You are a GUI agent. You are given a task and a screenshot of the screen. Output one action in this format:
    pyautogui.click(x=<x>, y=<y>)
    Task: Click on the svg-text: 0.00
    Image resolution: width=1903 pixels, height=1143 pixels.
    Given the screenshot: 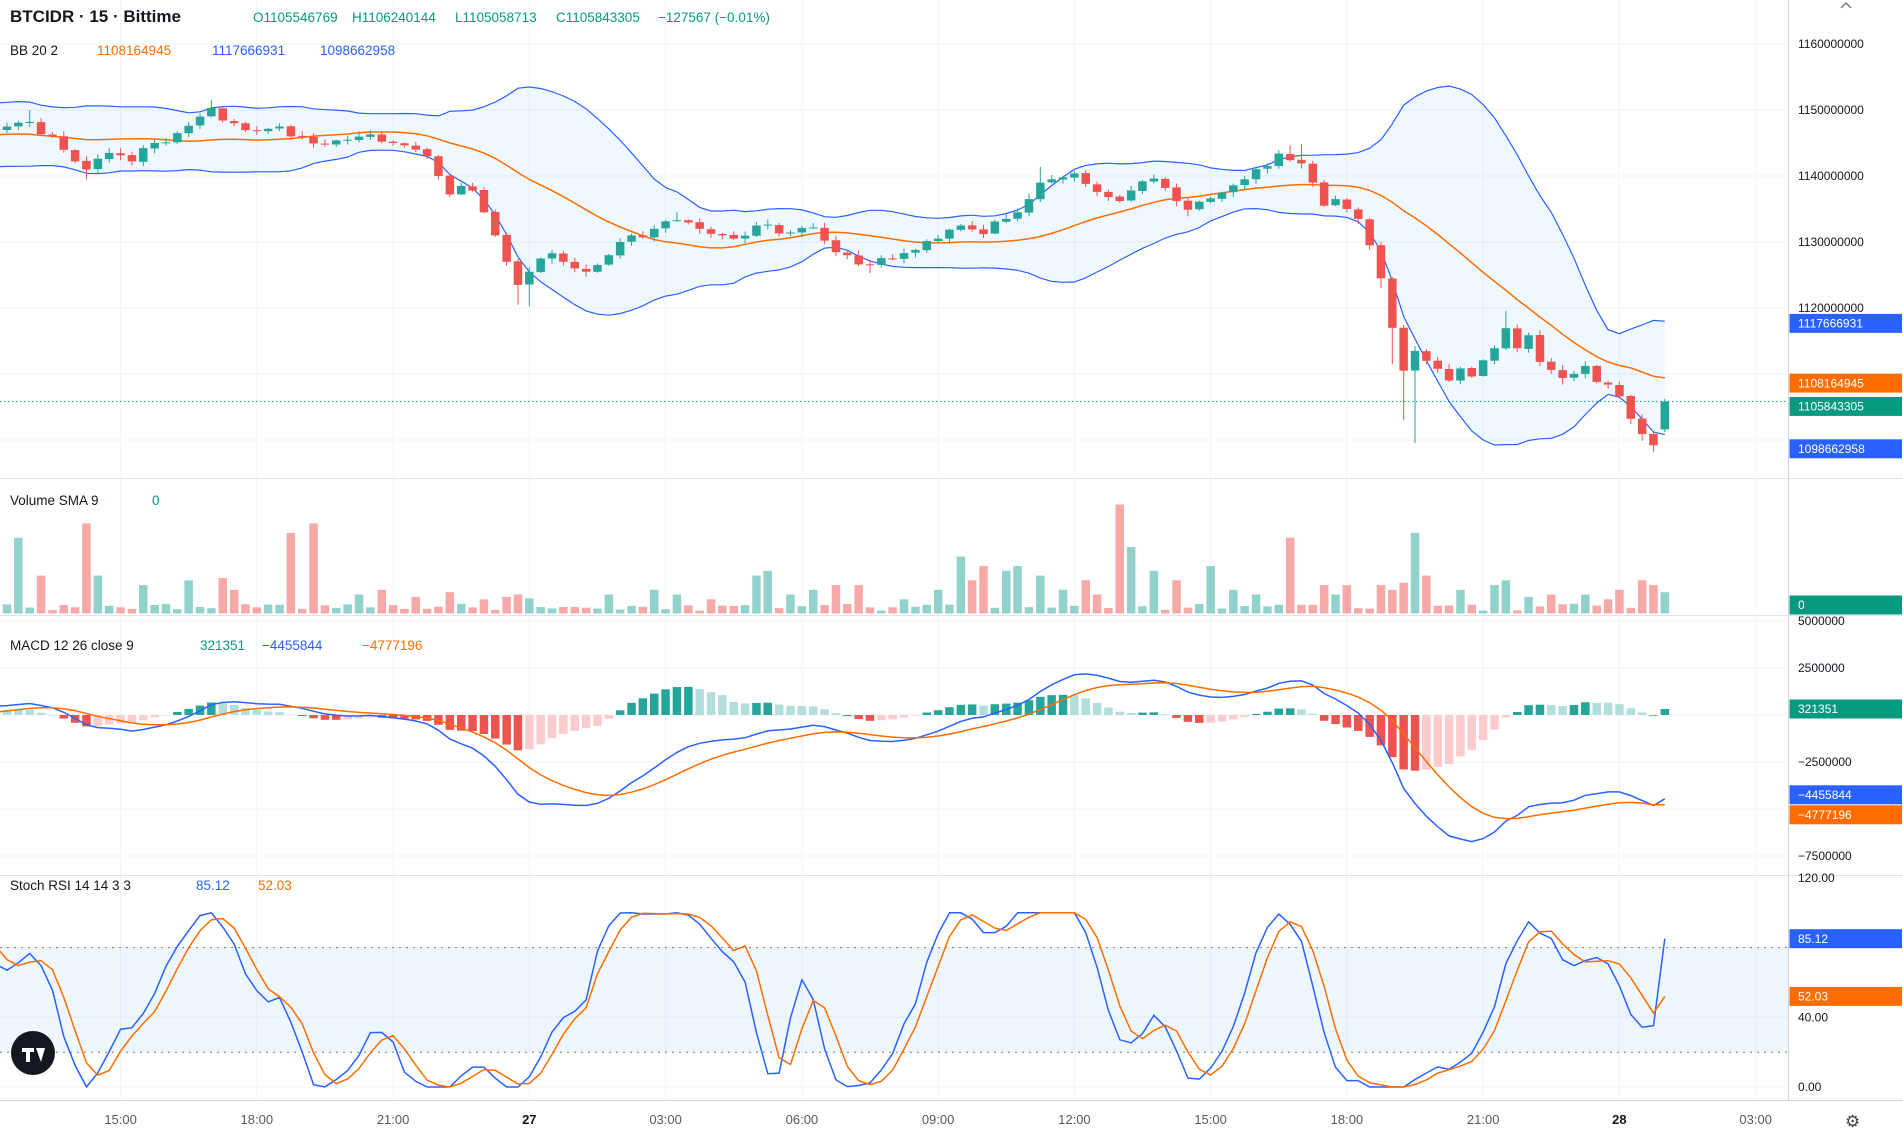 What is the action you would take?
    pyautogui.click(x=1810, y=1087)
    